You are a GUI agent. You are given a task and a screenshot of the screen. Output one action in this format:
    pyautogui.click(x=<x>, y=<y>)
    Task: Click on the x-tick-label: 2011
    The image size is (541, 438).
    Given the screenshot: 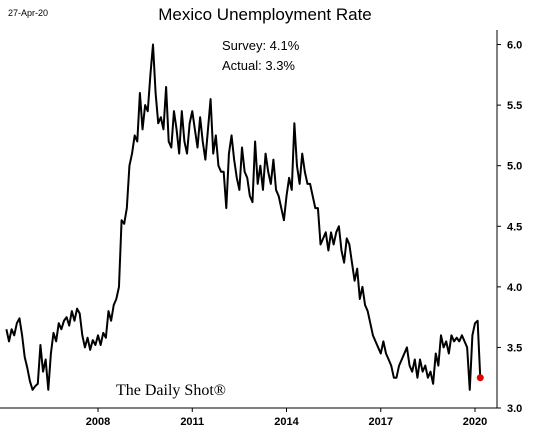 What is the action you would take?
    pyautogui.click(x=192, y=422)
    